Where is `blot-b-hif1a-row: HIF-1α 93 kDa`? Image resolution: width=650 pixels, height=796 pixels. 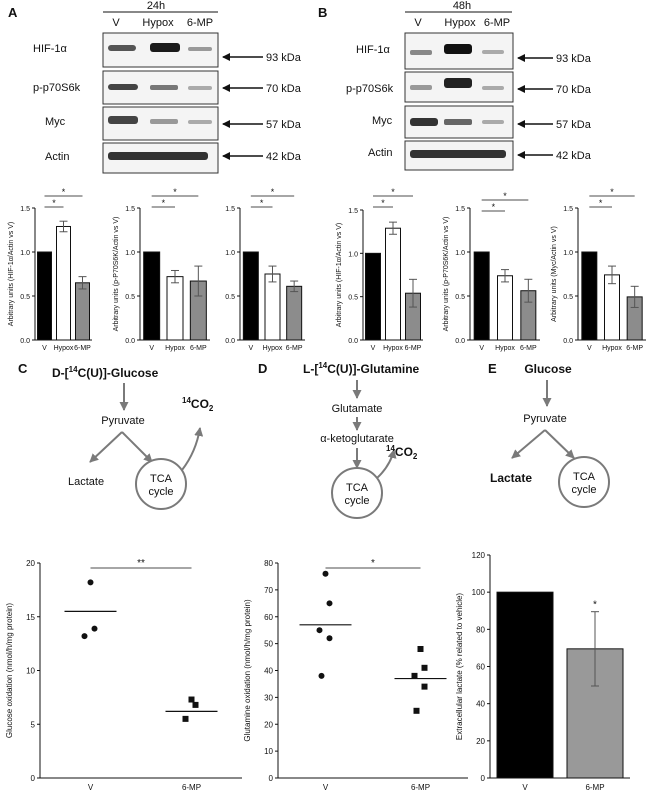 blot-b-hif1a-row: HIF-1α 93 kDa is located at coordinates (474, 51).